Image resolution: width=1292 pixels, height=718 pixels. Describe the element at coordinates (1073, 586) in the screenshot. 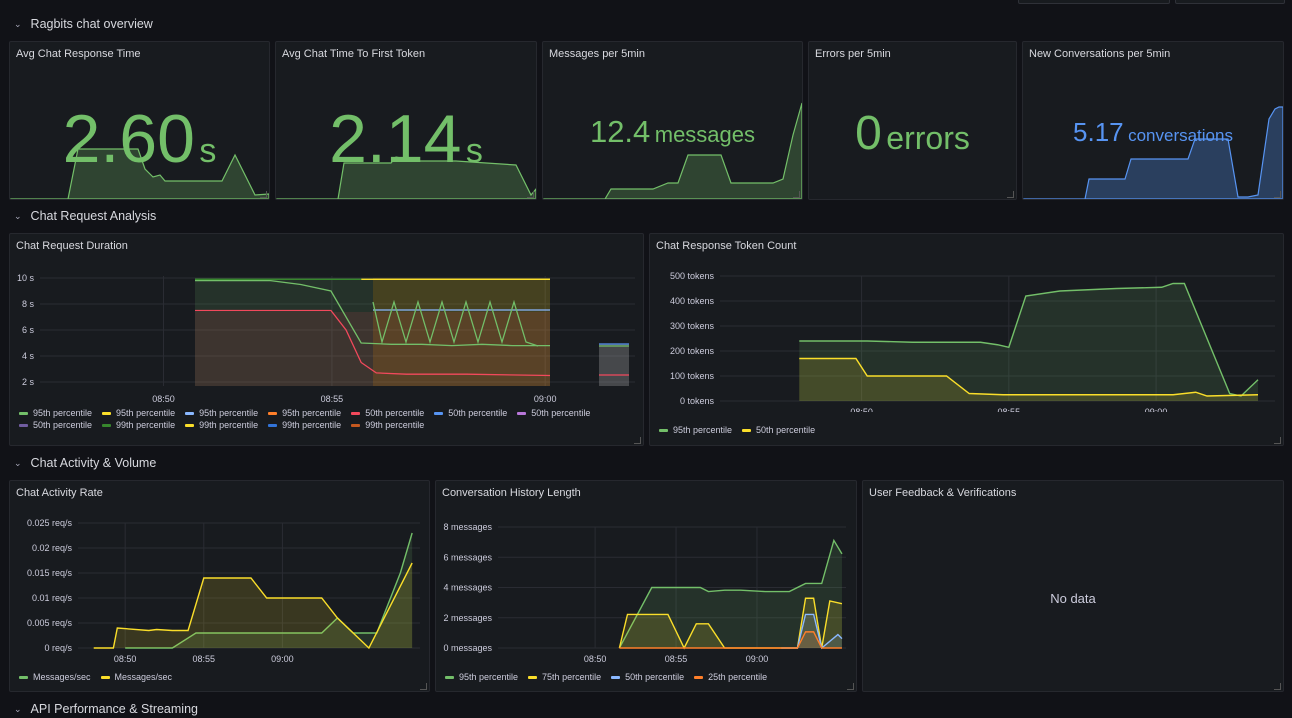

I see `panel-user-feedback: User Feedback & Verifications No data` at that location.